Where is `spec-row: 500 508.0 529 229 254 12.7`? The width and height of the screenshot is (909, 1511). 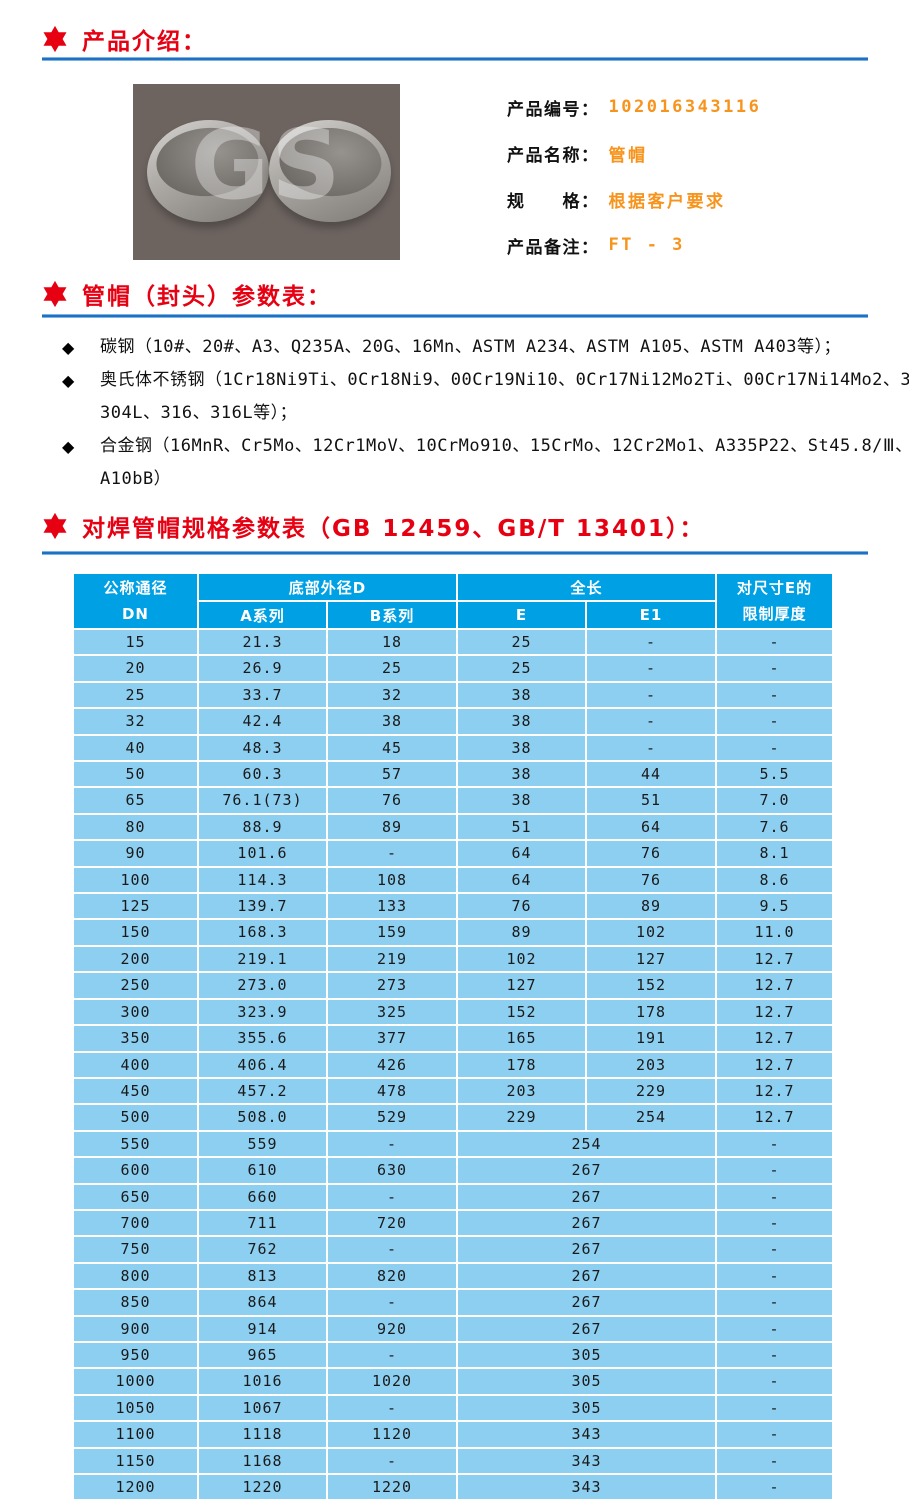 spec-row: 500 508.0 529 229 254 12.7 is located at coordinates (453, 1117).